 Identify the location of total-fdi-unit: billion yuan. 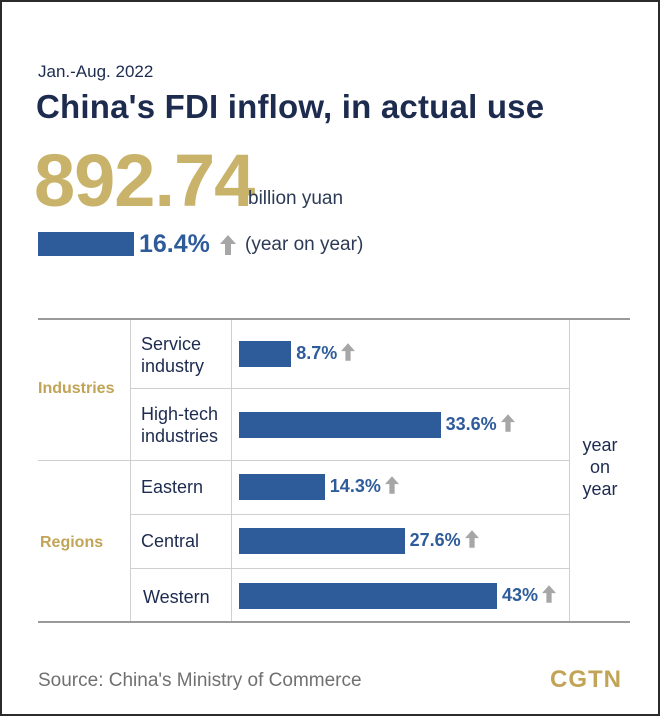
(296, 198).